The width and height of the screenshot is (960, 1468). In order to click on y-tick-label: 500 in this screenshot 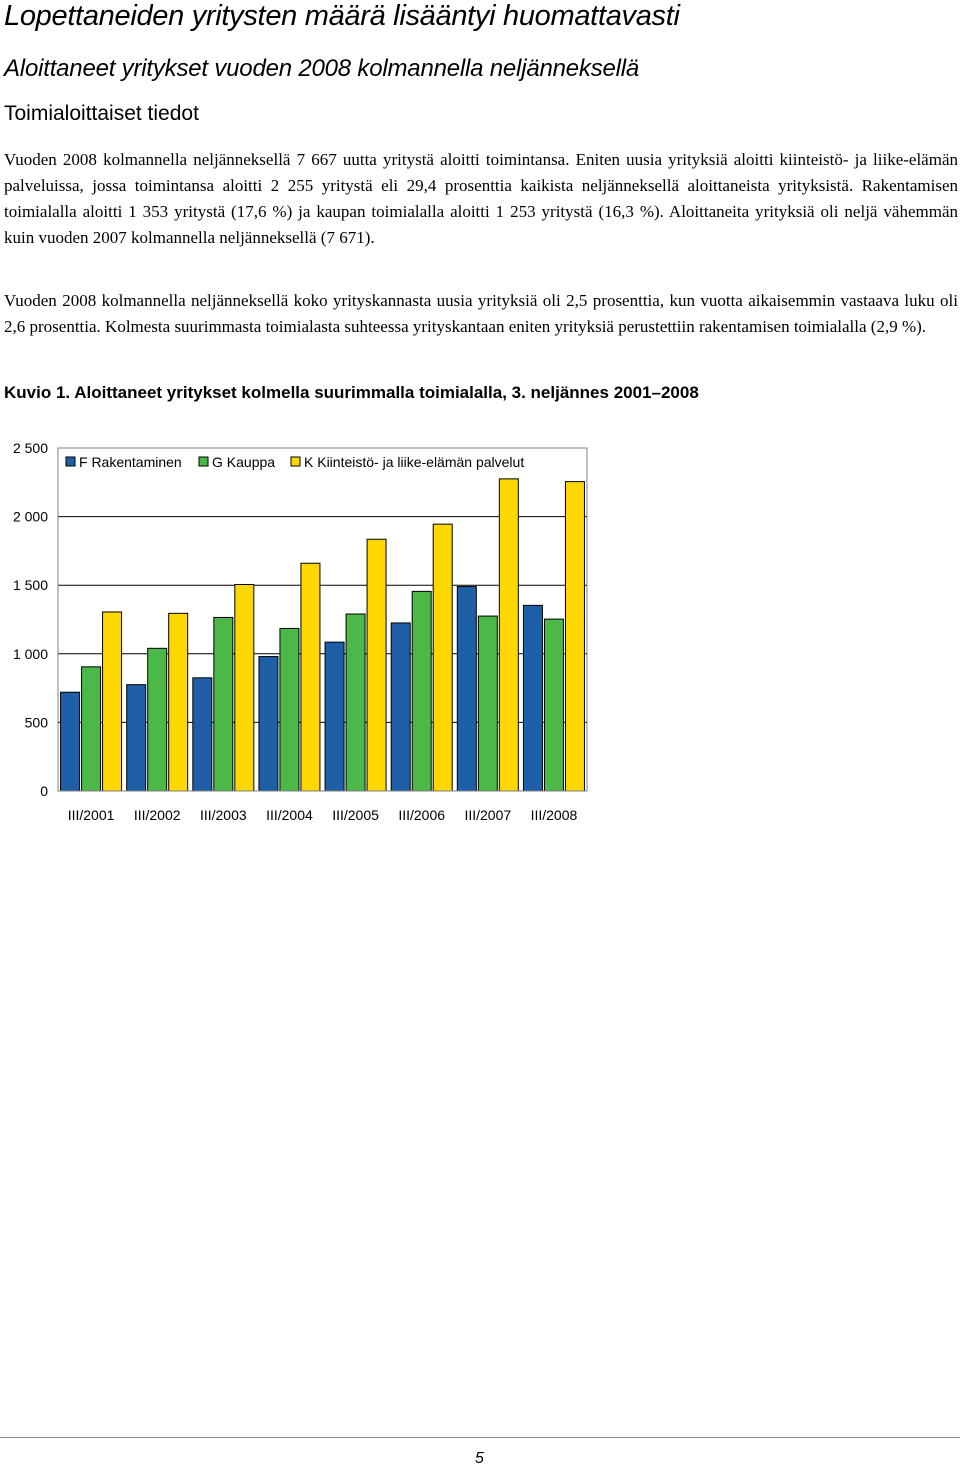, I will do `click(37, 722)`.